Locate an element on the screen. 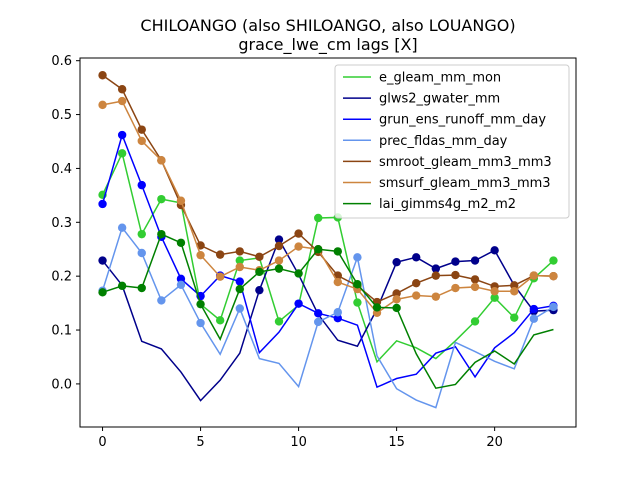 The height and width of the screenshot is (480, 640). legend-label-smroot_gleam_mm3_mm3: smroot_gleam_mm3_mm3 is located at coordinates (465, 162).